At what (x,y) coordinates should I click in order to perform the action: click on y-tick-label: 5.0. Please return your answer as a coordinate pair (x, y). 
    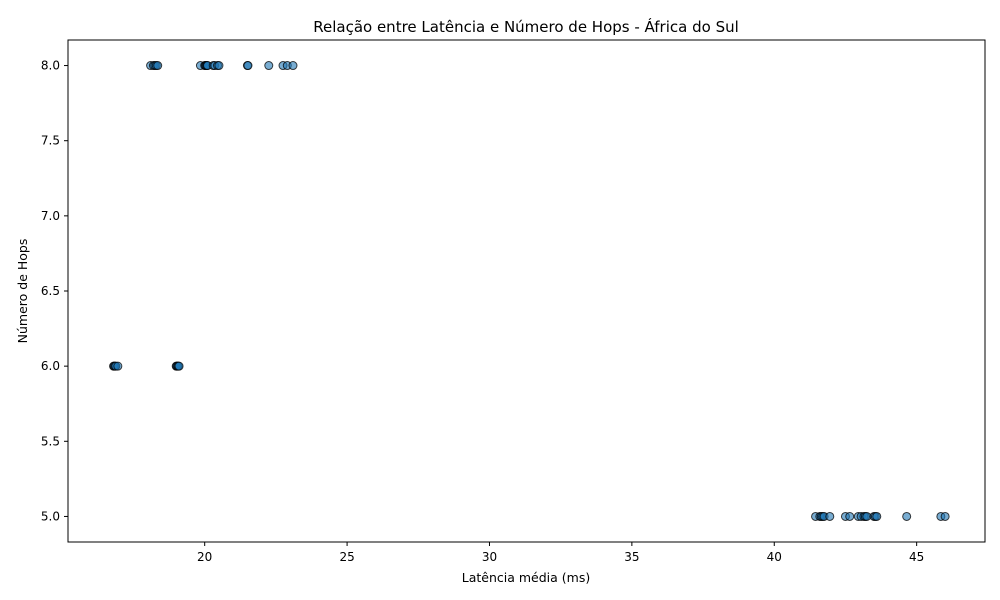
    Looking at the image, I should click on (50, 516).